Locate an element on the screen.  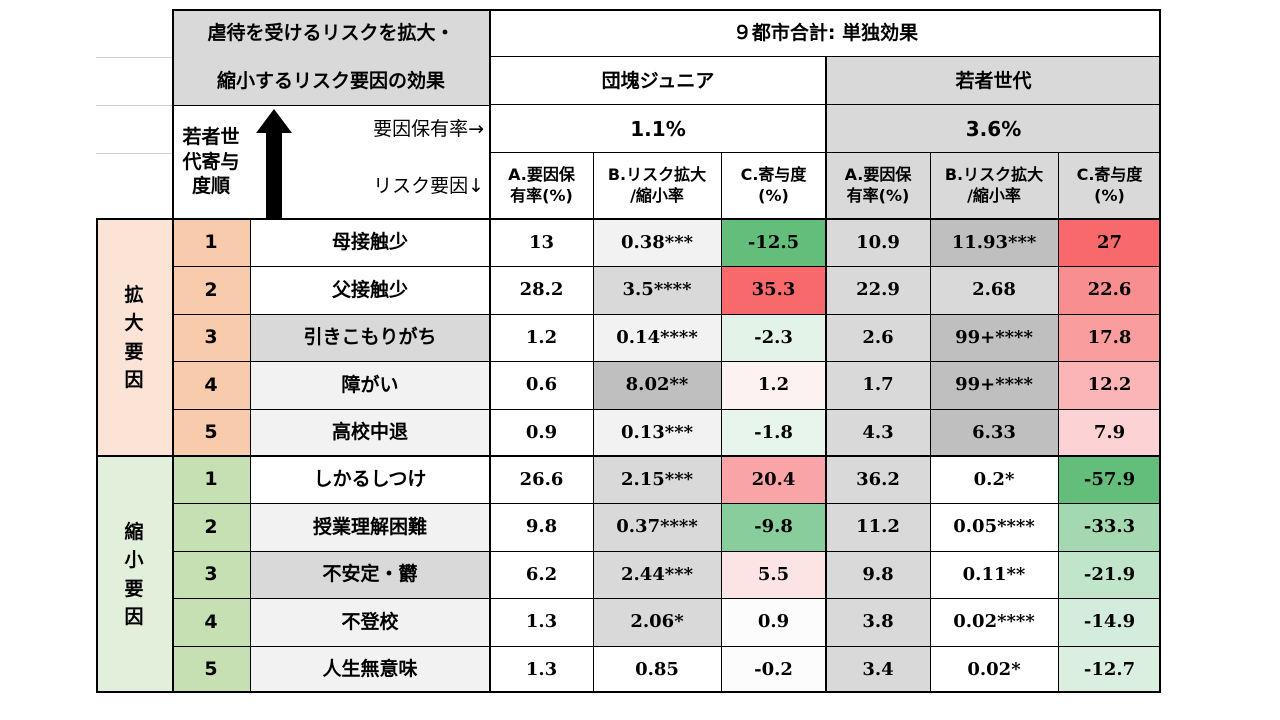
value-cell-yc: 7.9 is located at coordinates (1109, 432).